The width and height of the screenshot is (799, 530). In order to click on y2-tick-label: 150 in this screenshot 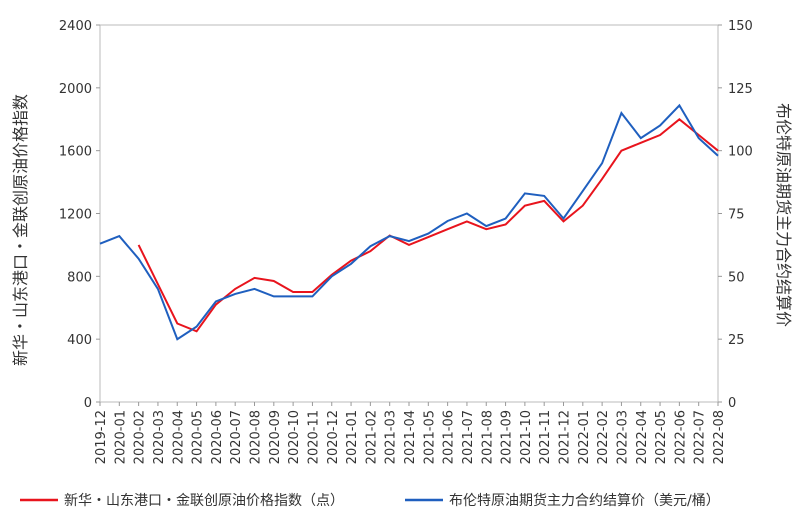, I will do `click(740, 26)`.